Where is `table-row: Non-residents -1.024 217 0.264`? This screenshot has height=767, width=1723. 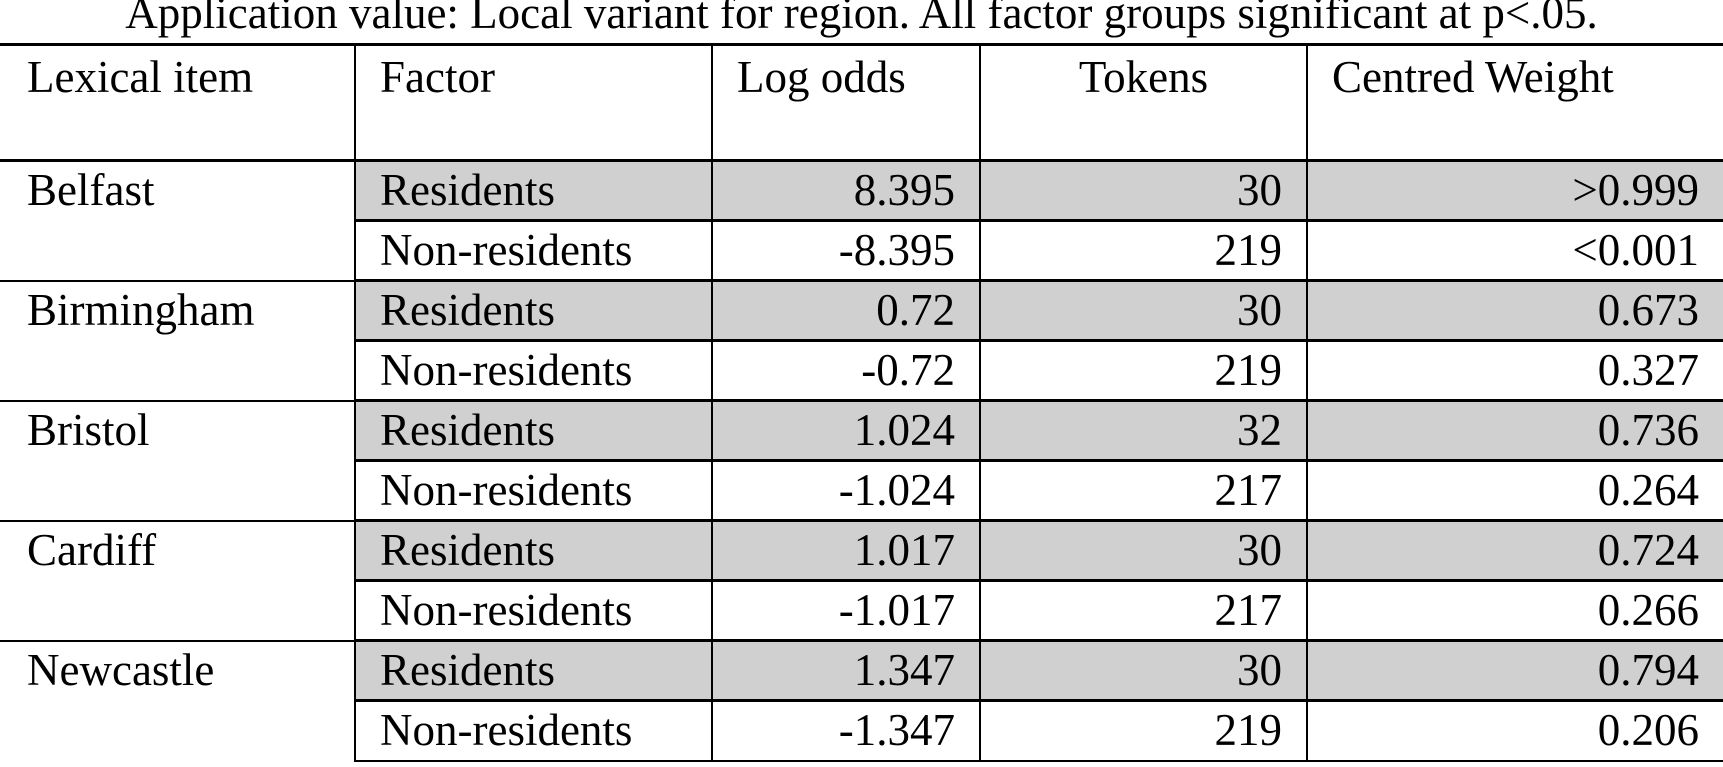 table-row: Non-residents -1.024 217 0.264 is located at coordinates (861, 491).